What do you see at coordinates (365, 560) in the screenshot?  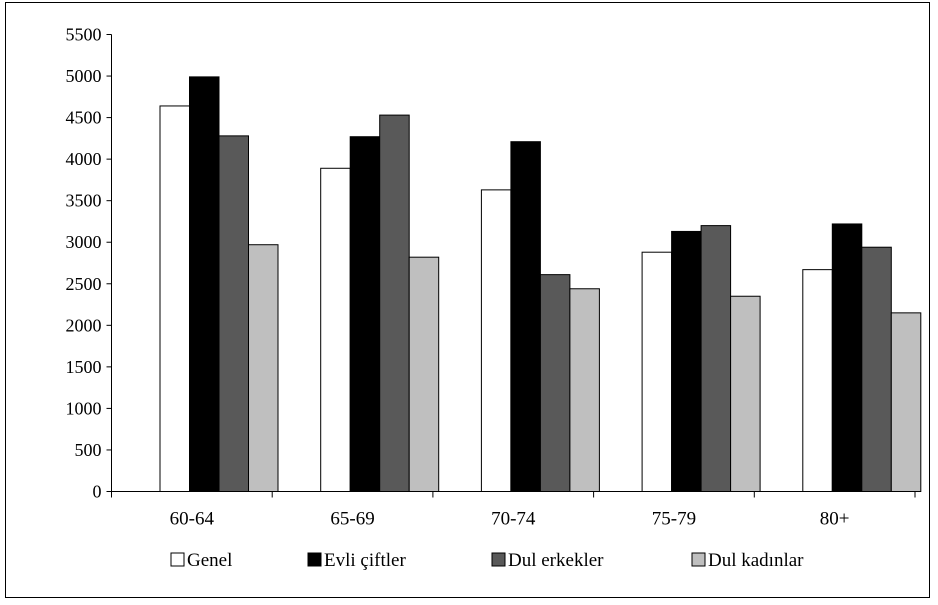 I see `legend-label: Evli çiftler` at bounding box center [365, 560].